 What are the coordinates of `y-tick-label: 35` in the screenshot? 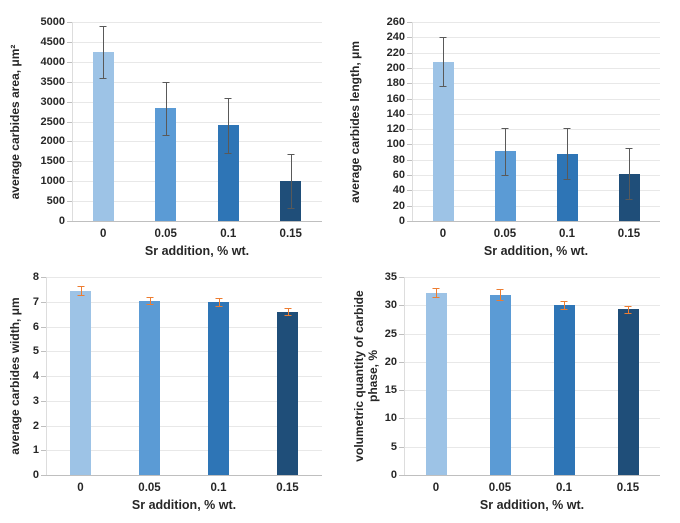 It's located at (390, 277).